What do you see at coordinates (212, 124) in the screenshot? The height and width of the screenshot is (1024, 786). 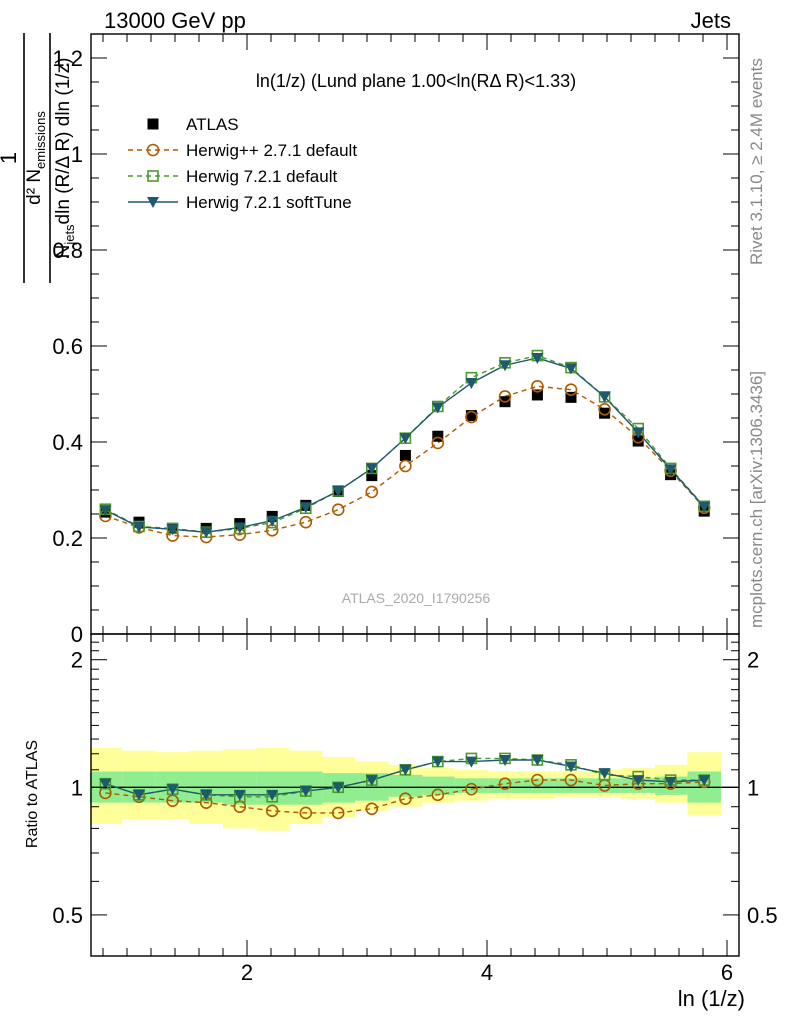 I see `legend-label: ATLAS` at bounding box center [212, 124].